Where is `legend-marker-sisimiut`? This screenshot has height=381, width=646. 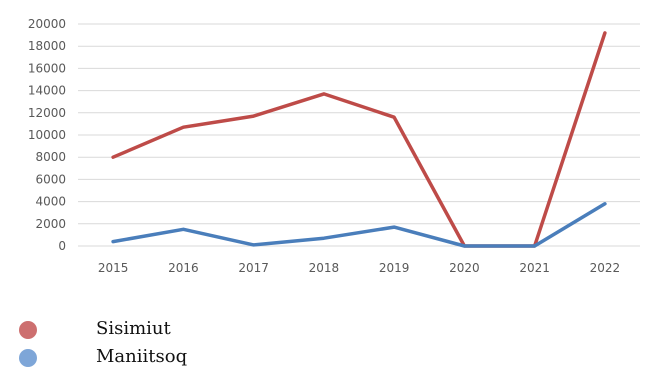 legend-marker-sisimiut is located at coordinates (28, 330).